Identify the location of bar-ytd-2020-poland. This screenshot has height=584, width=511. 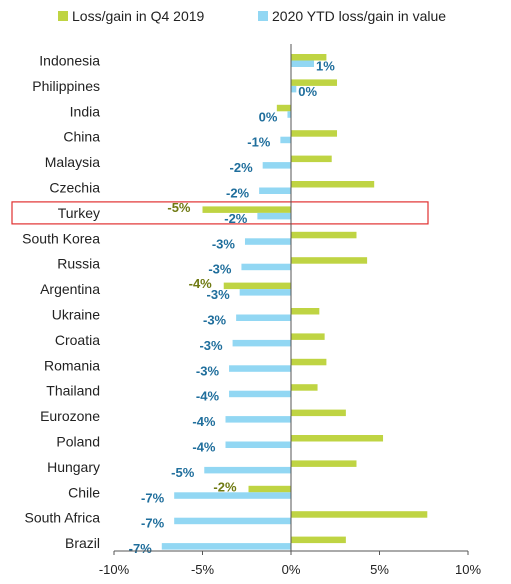
(258, 444).